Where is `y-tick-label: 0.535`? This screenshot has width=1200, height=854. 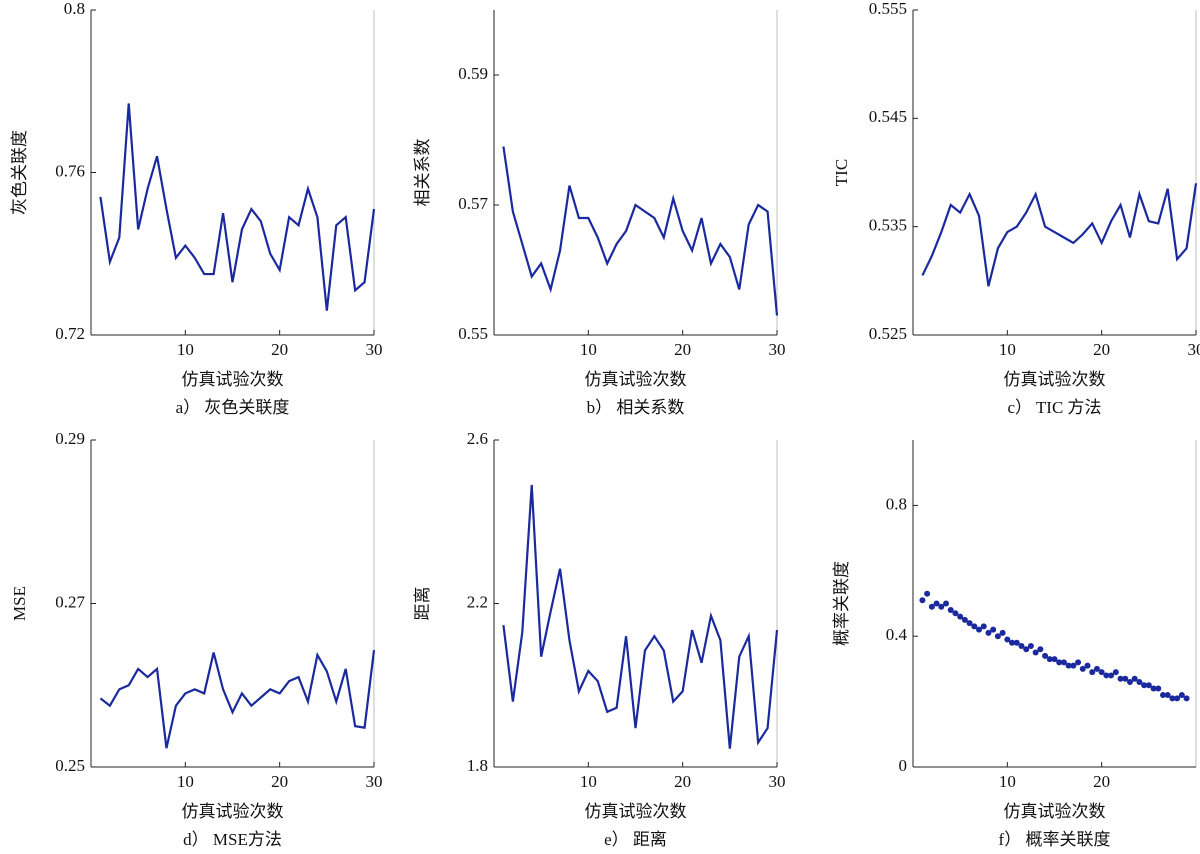 y-tick-label: 0.535 is located at coordinates (888, 225).